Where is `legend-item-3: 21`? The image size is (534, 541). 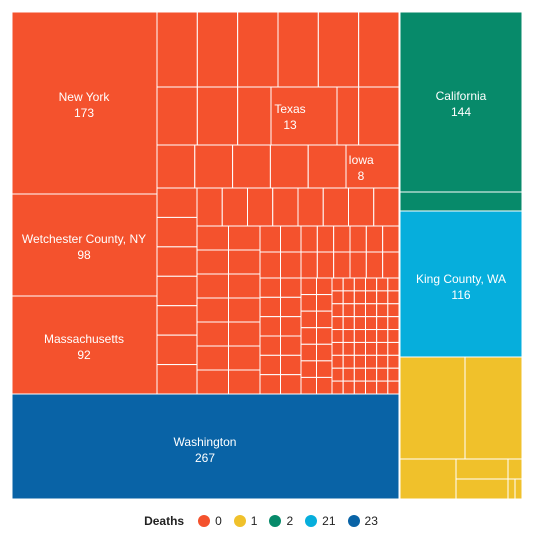
legend-item-3: 21 is located at coordinates (320, 521).